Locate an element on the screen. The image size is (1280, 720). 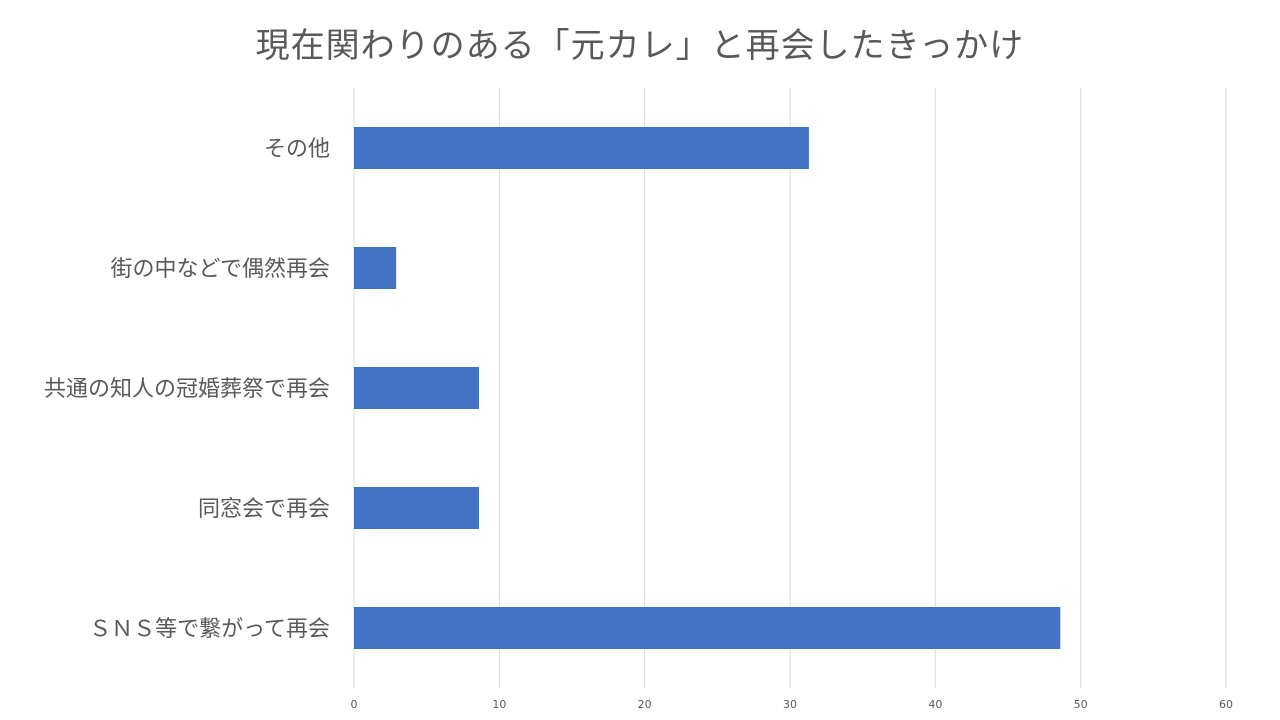
x-tick-label: 40 is located at coordinates (935, 704).